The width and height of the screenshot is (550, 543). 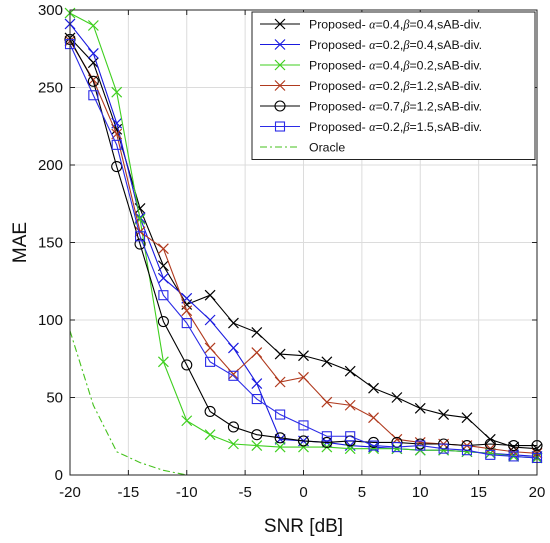 I want to click on y-tick-label: 250, so click(x=50, y=88).